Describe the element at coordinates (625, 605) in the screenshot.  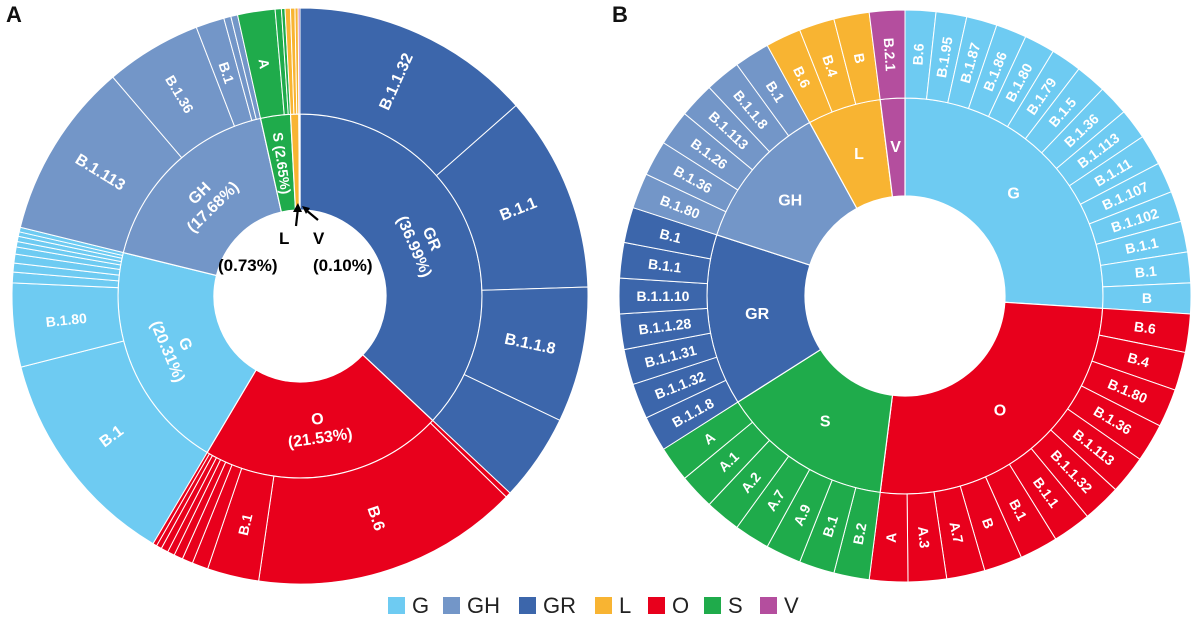
I see `legend-label-l: L` at that location.